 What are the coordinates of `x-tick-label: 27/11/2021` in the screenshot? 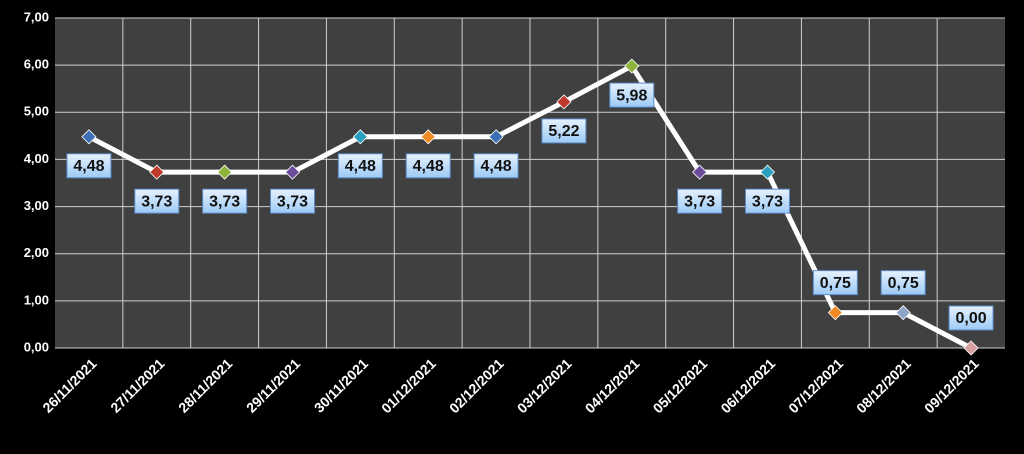 It's located at (137, 385).